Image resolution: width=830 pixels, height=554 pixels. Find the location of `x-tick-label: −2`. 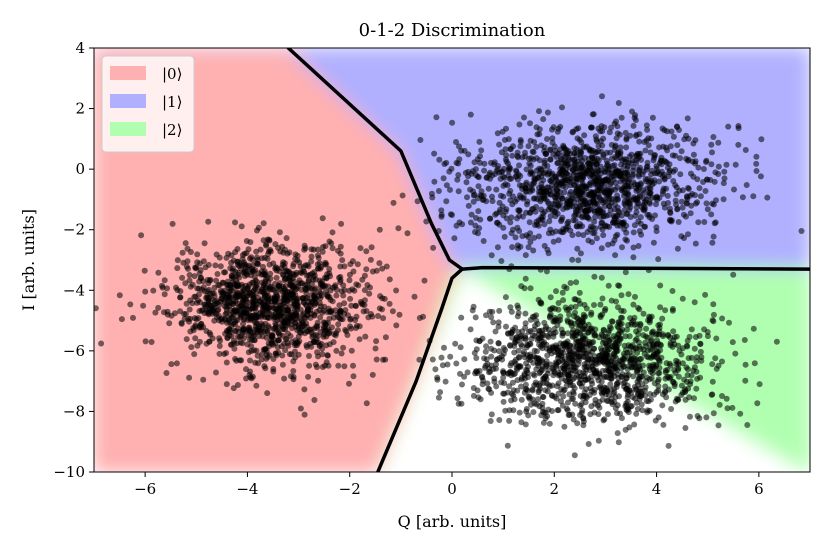

x-tick-label: −2 is located at coordinates (350, 489).